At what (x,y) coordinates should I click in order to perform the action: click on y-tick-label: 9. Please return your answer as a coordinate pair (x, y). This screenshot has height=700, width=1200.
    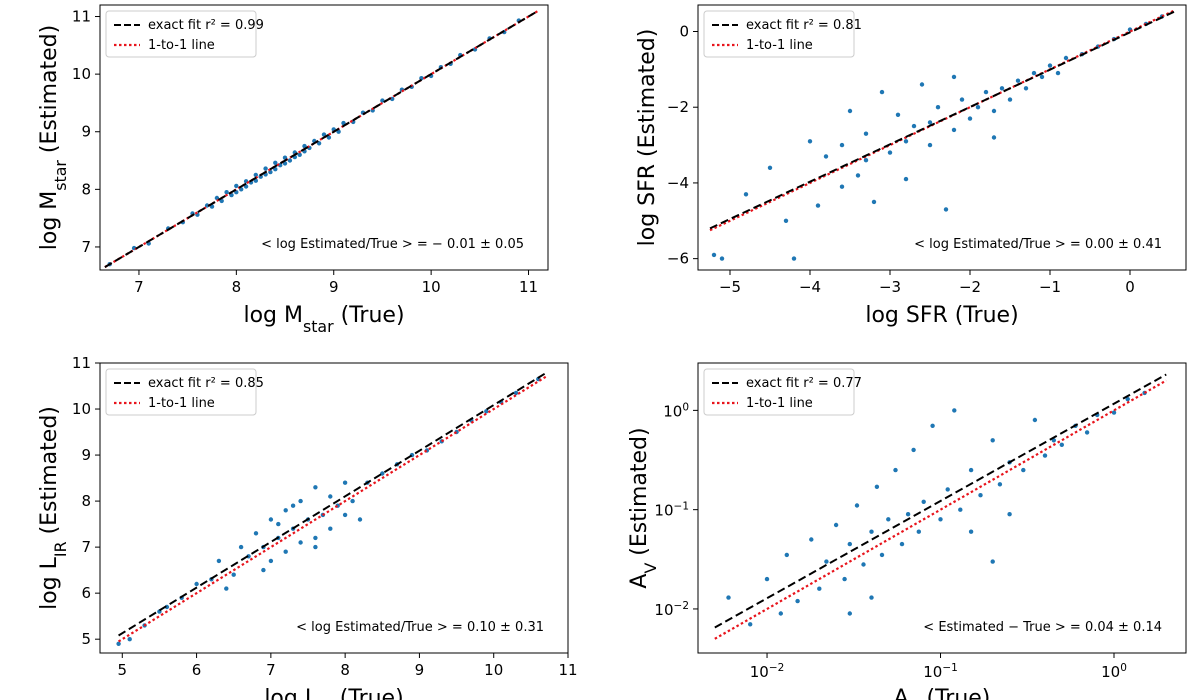
    Looking at the image, I should click on (86, 132).